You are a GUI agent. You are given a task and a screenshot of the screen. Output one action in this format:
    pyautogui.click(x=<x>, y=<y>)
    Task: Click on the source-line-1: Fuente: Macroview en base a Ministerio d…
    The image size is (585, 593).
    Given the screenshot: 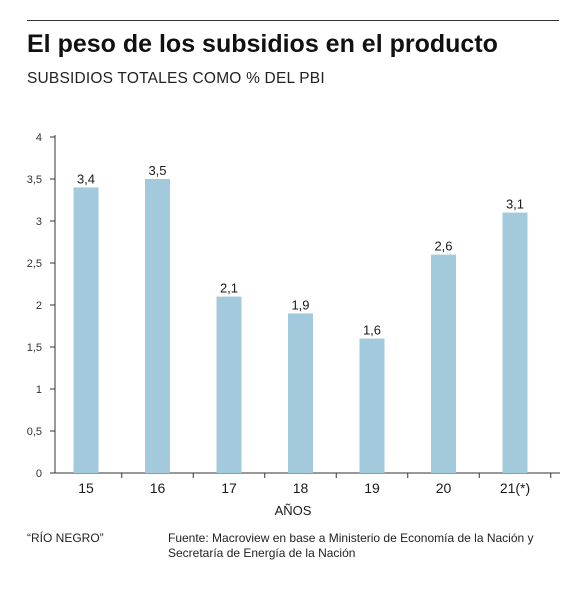 What is the action you would take?
    pyautogui.click(x=351, y=538)
    